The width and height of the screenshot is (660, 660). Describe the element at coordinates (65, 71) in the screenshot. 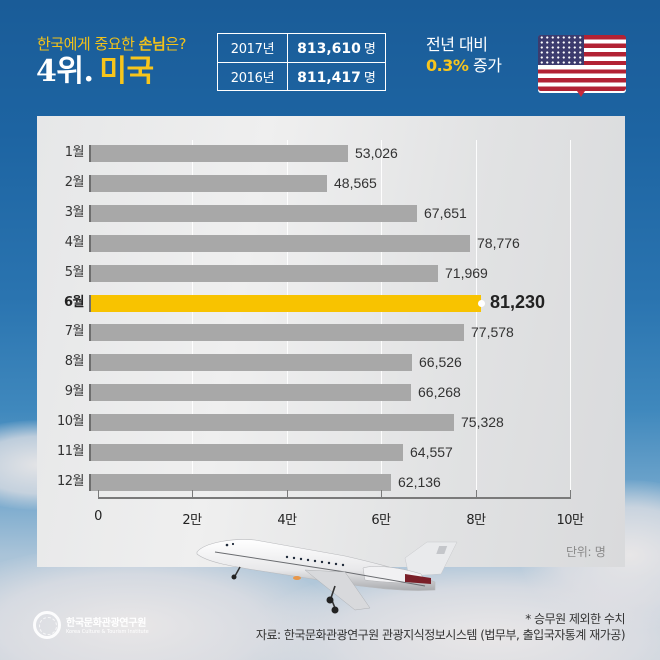

I see `rank-label: 4위.` at that location.